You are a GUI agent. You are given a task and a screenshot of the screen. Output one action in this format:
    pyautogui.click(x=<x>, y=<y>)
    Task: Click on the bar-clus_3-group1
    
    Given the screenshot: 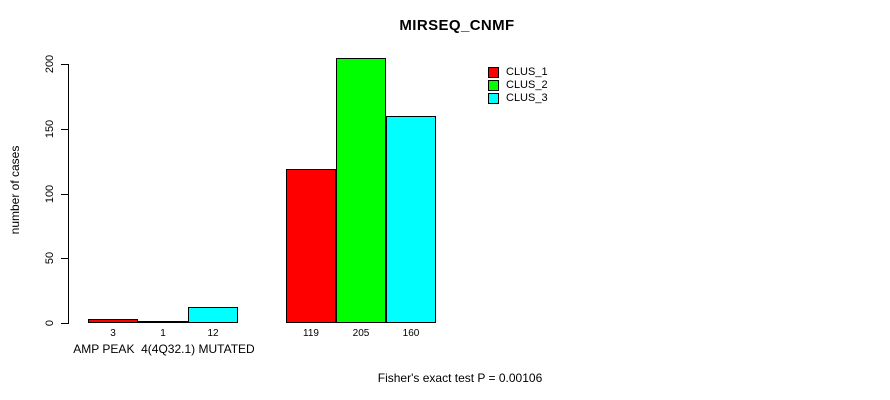 What is the action you would take?
    pyautogui.click(x=213, y=315)
    